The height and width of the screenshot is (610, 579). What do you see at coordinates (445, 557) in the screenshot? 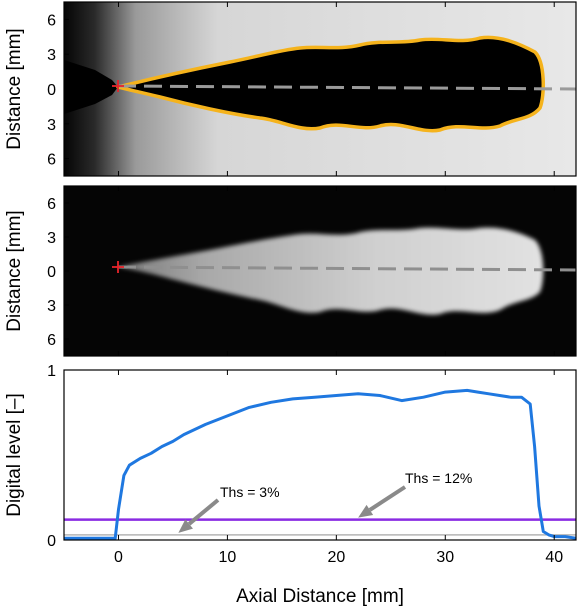
I see `x-tick-label: 30` at bounding box center [445, 557].